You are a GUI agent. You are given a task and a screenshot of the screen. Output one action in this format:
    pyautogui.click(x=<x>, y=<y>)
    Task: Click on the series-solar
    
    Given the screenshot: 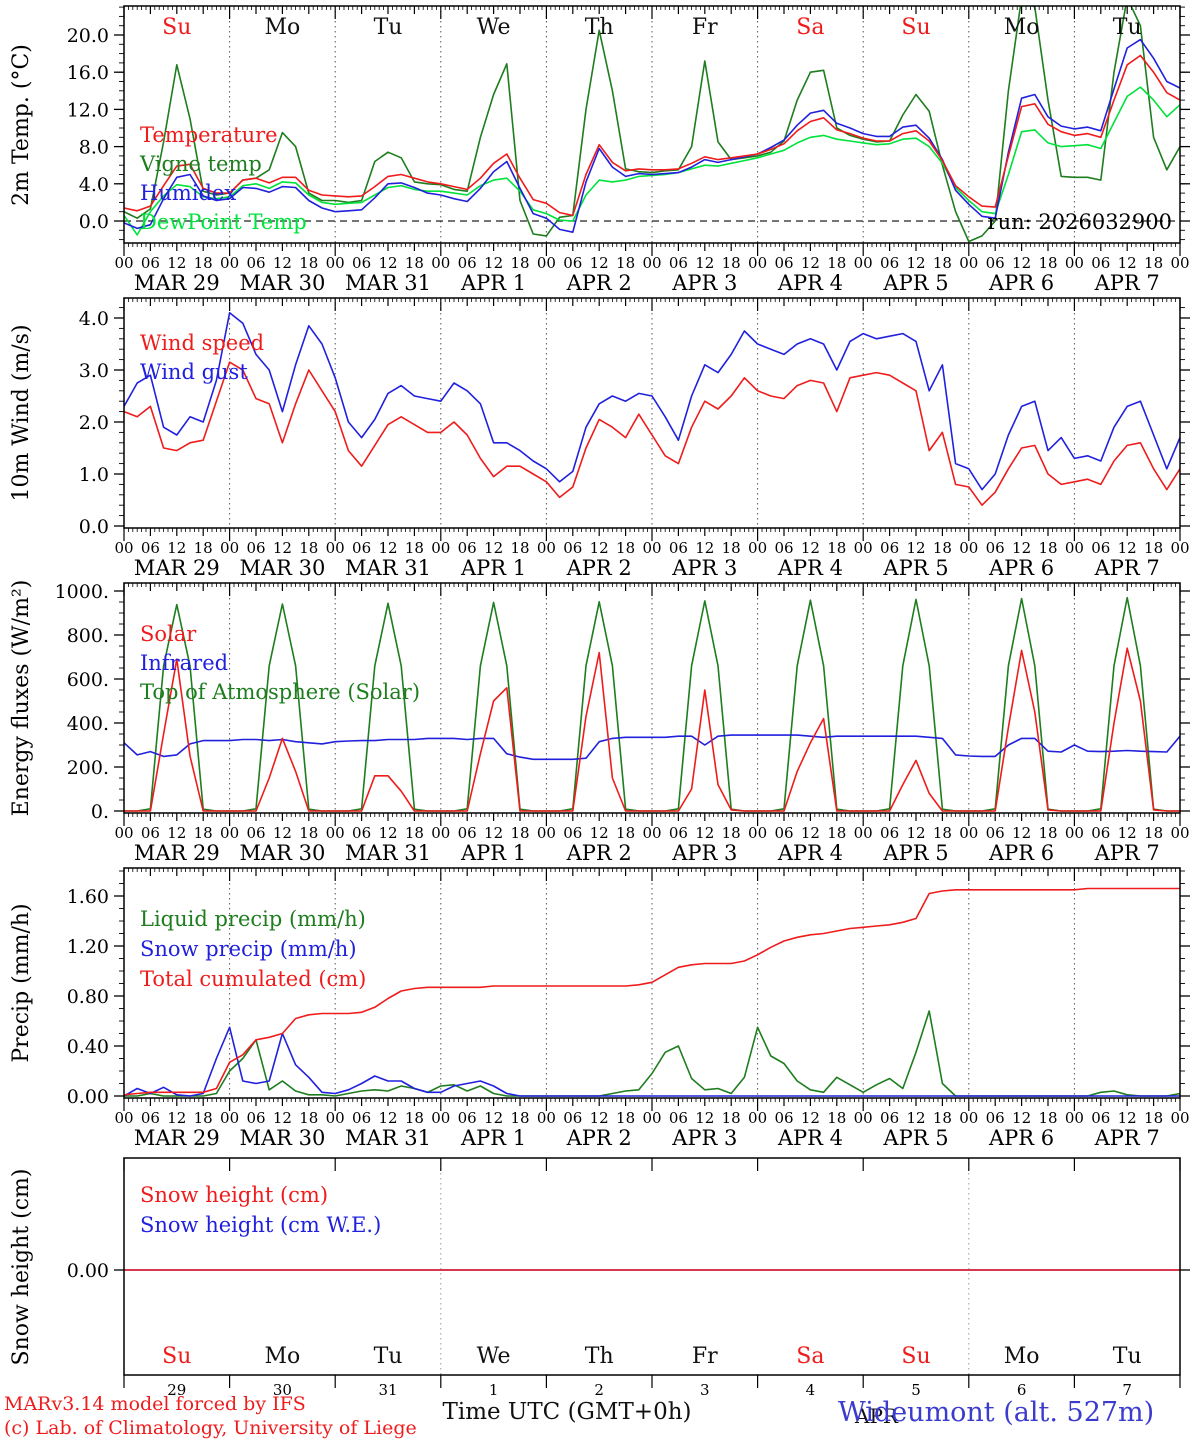 What is the action you would take?
    pyautogui.click(x=652, y=729)
    